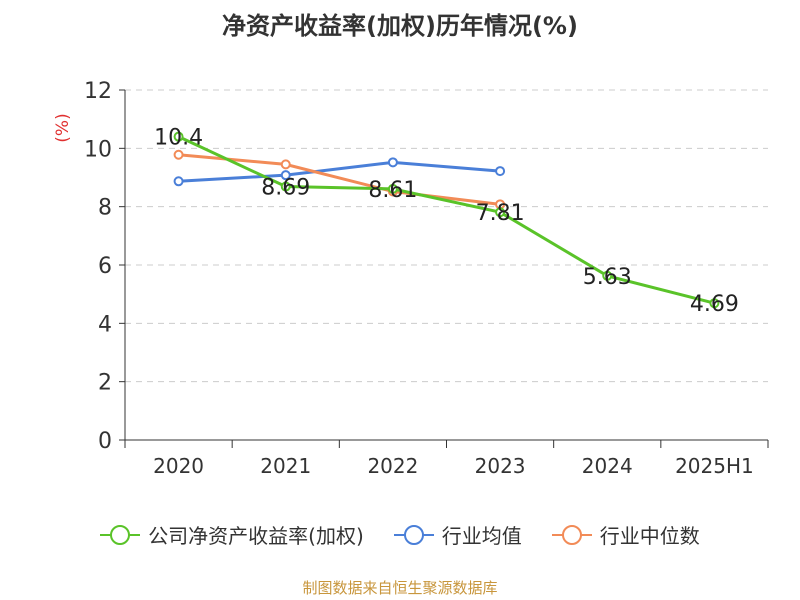 This screenshot has width=800, height=600. Describe the element at coordinates (481, 536) in the screenshot. I see `legend-label-industry-mean: 行业均值` at that location.